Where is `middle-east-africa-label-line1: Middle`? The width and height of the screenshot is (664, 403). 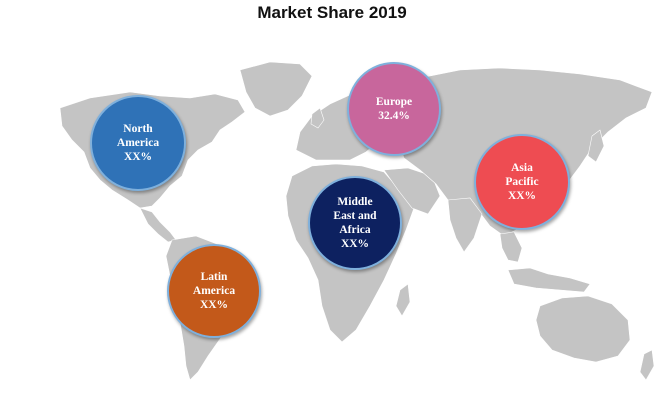 middle-east-africa-label-line1: Middle is located at coordinates (355, 202).